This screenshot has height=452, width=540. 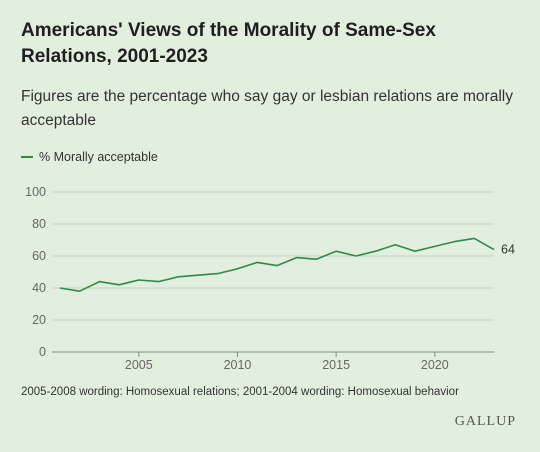 I want to click on x-tick-label: 2010, so click(x=238, y=365).